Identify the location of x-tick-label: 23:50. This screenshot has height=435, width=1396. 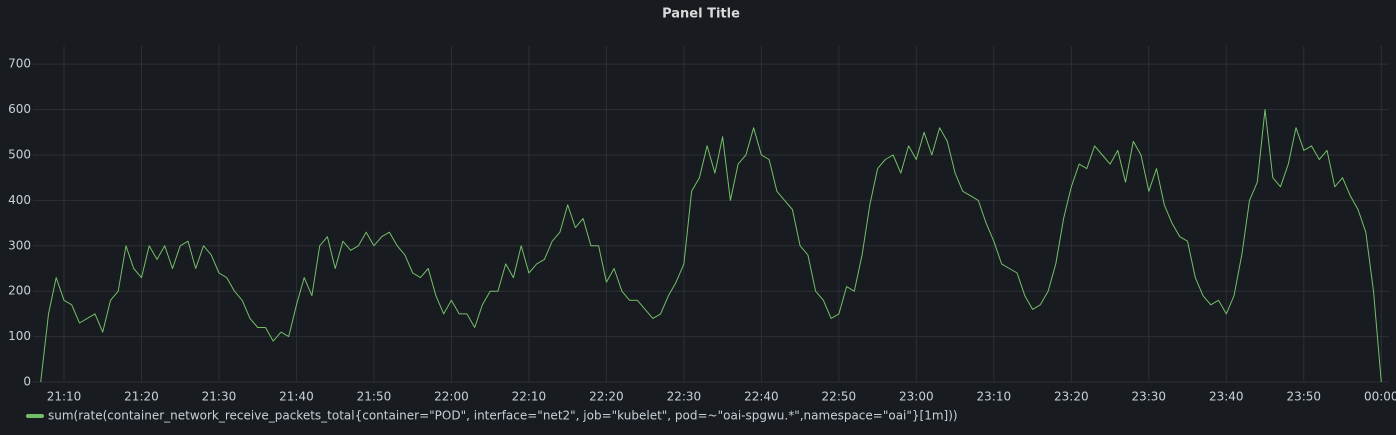
(1303, 397).